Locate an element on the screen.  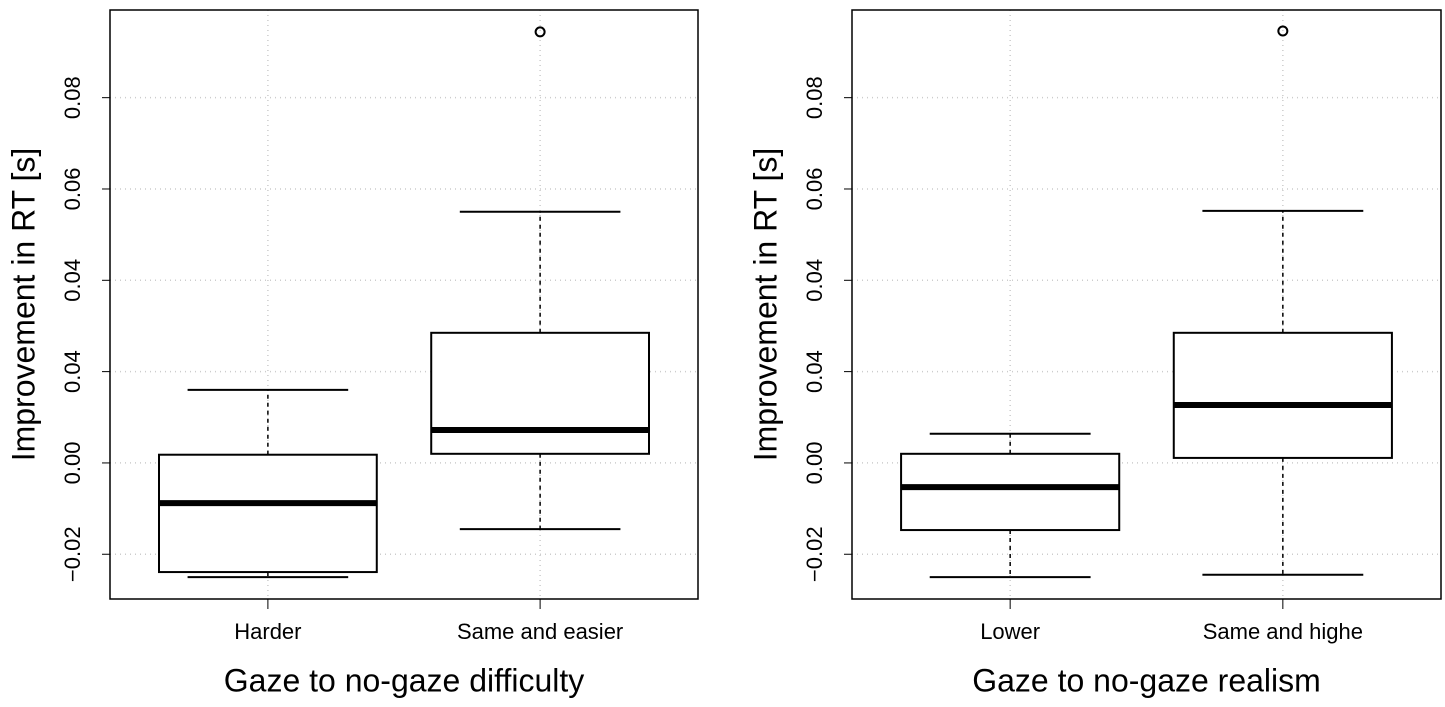
x-tick-label: Same and highe is located at coordinates (1283, 631).